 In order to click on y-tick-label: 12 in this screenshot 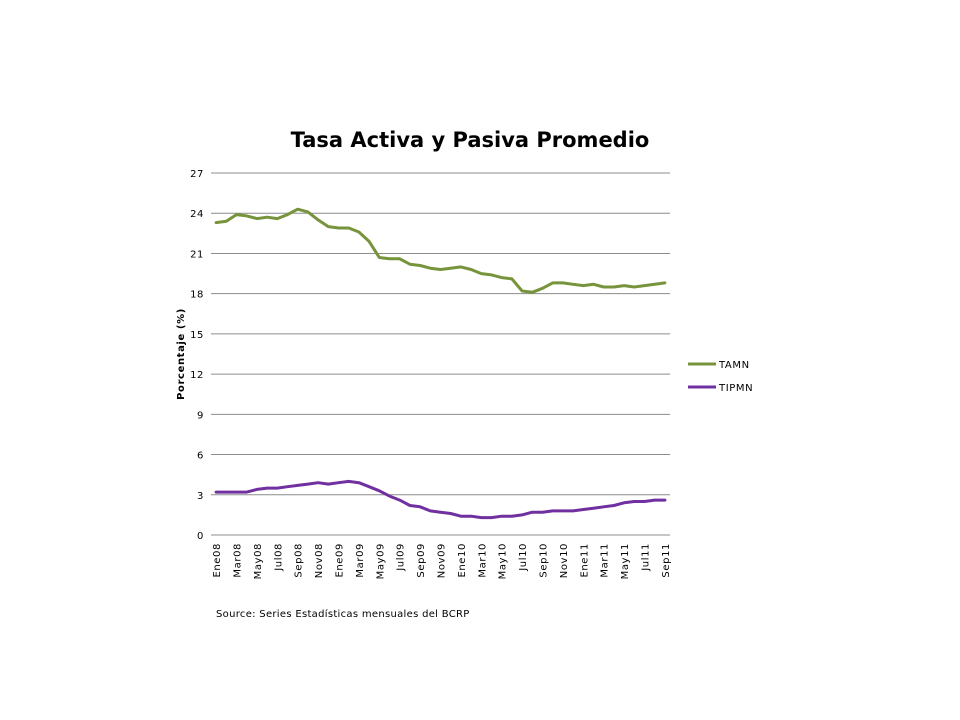, I will do `click(197, 375)`.